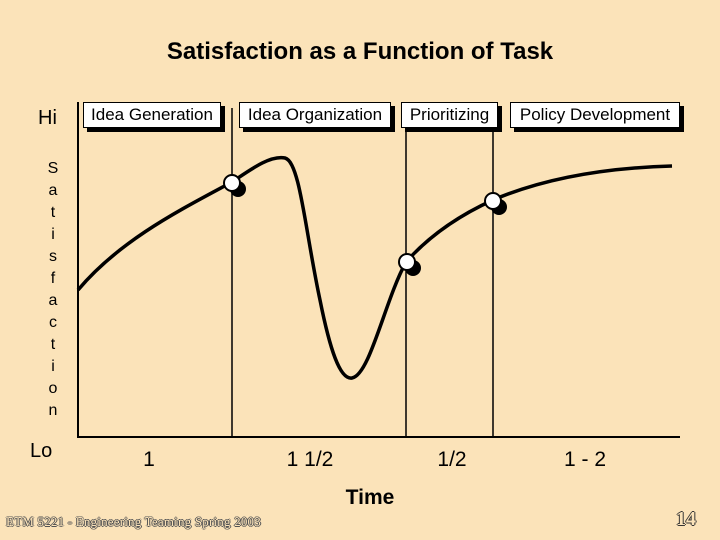 The height and width of the screenshot is (540, 720). What do you see at coordinates (47, 118) in the screenshot?
I see `y-high-label: Hi` at bounding box center [47, 118].